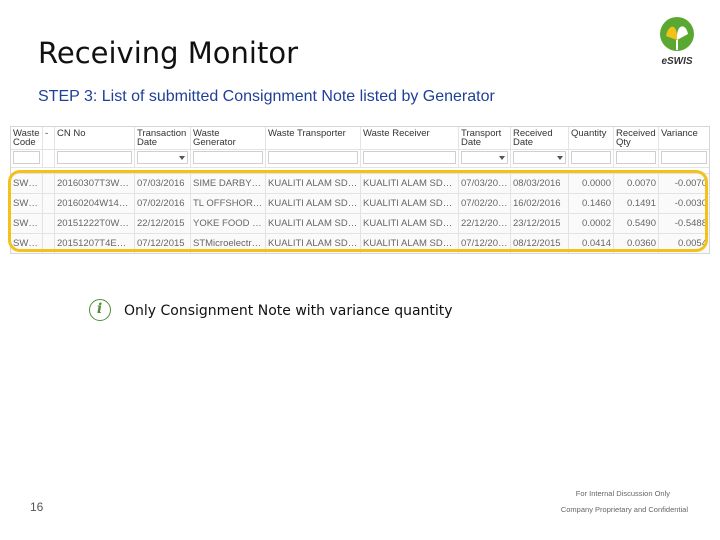 This screenshot has width=720, height=540. I want to click on column-header-quantity: Quantity, so click(591, 138).